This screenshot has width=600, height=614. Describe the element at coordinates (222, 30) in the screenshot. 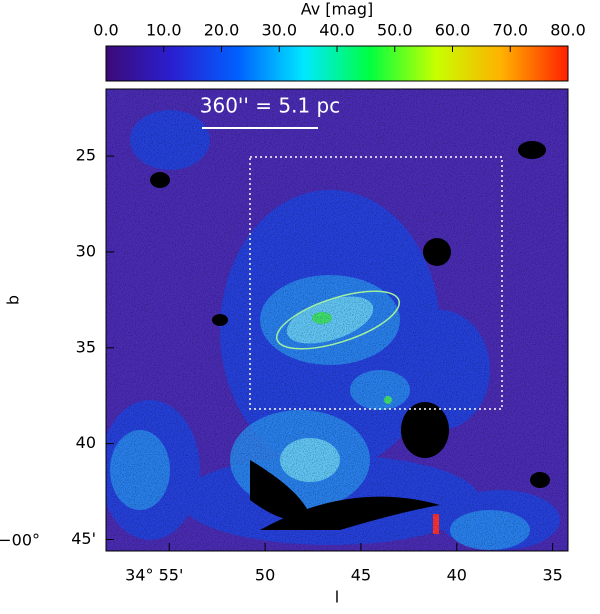

I see `colorbar-tick-label: 20.0` at that location.